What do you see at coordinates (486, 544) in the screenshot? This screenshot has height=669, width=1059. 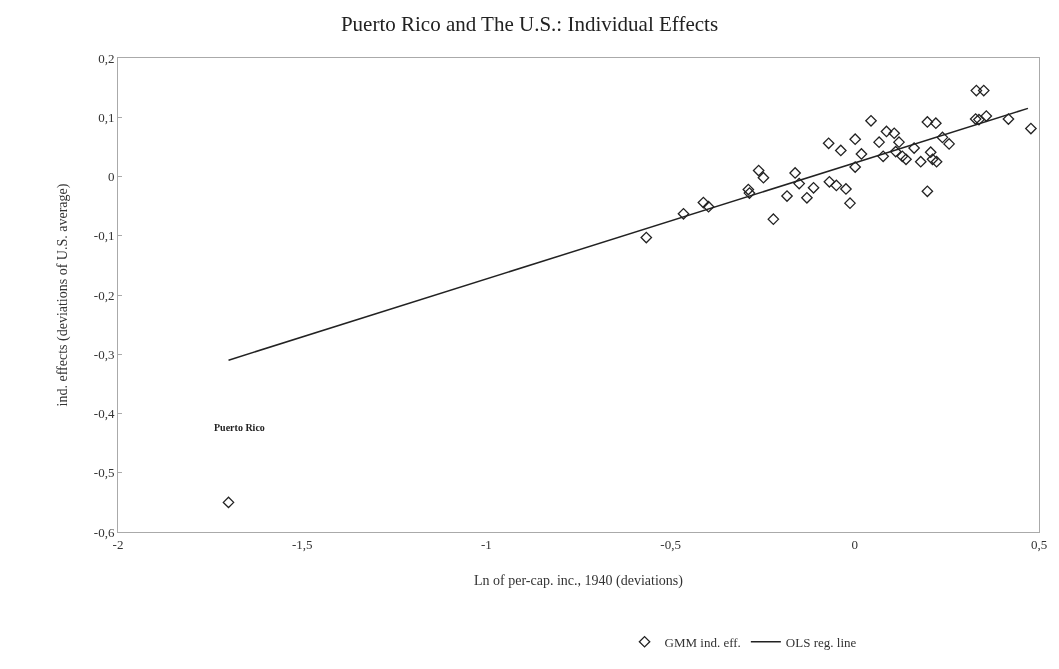 I see `x-tick-label: -1` at bounding box center [486, 544].